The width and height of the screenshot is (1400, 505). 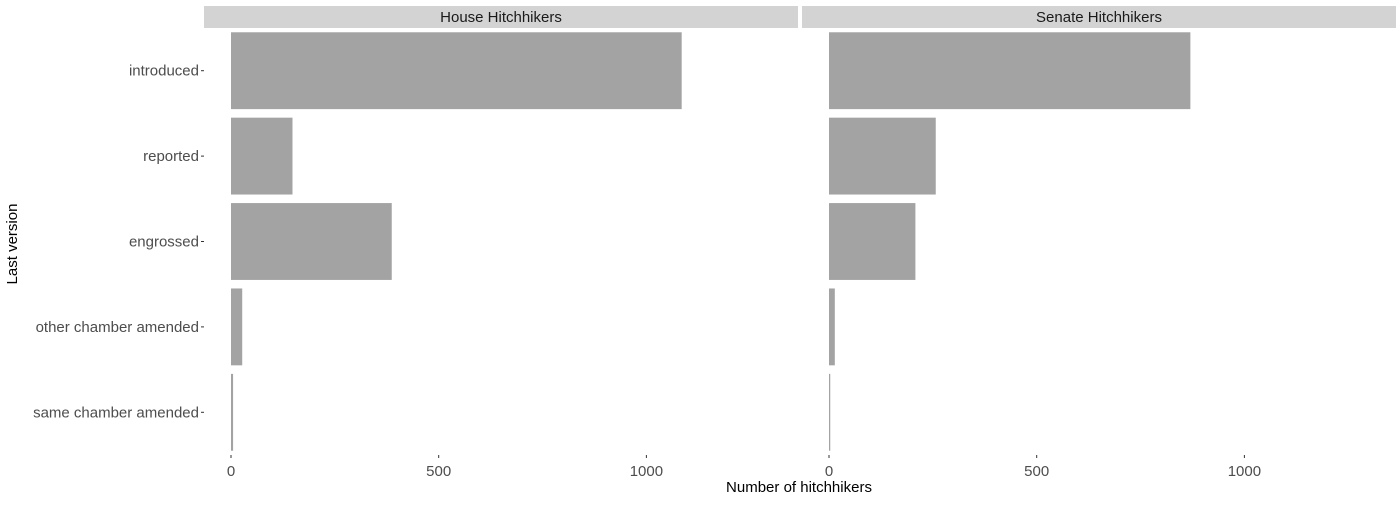 What do you see at coordinates (116, 412) in the screenshot?
I see `y-tick-label: same chamber amended` at bounding box center [116, 412].